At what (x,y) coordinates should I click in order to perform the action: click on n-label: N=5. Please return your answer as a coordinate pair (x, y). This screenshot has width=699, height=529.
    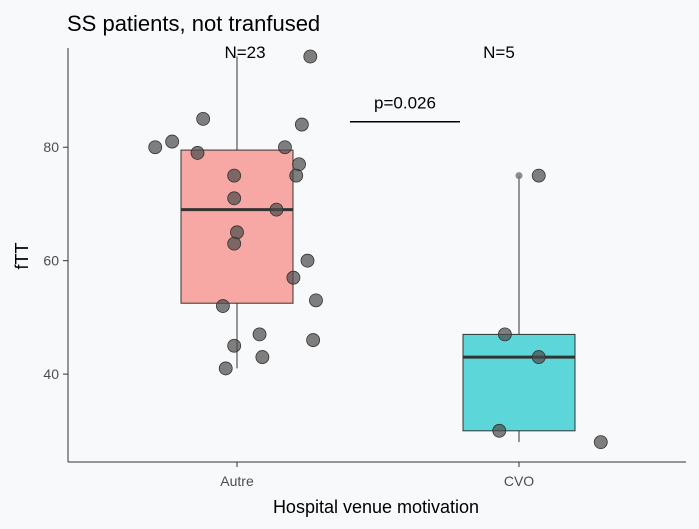
    Looking at the image, I should click on (499, 52).